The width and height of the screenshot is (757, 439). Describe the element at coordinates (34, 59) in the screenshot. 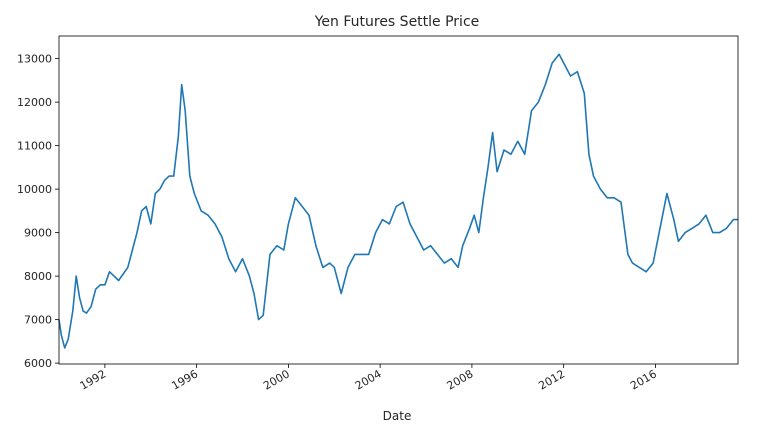

I see `y-tick-label: 13000` at that location.